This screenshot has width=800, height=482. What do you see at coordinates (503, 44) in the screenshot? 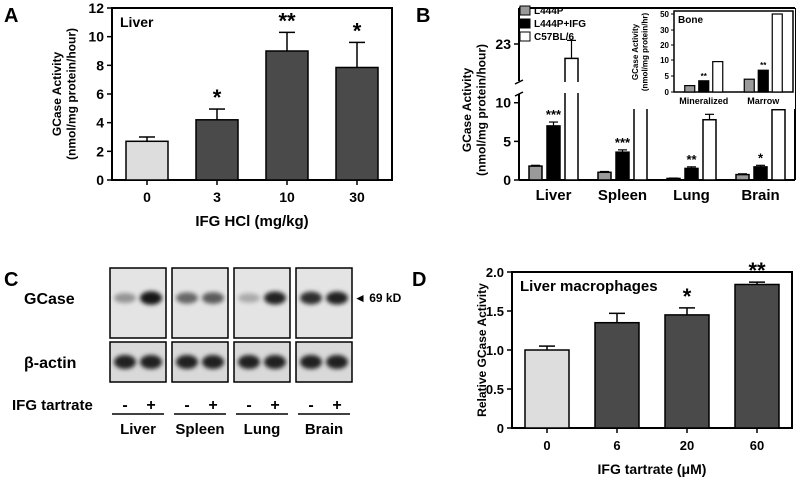
I see `y-tick-label: 23` at bounding box center [503, 44].